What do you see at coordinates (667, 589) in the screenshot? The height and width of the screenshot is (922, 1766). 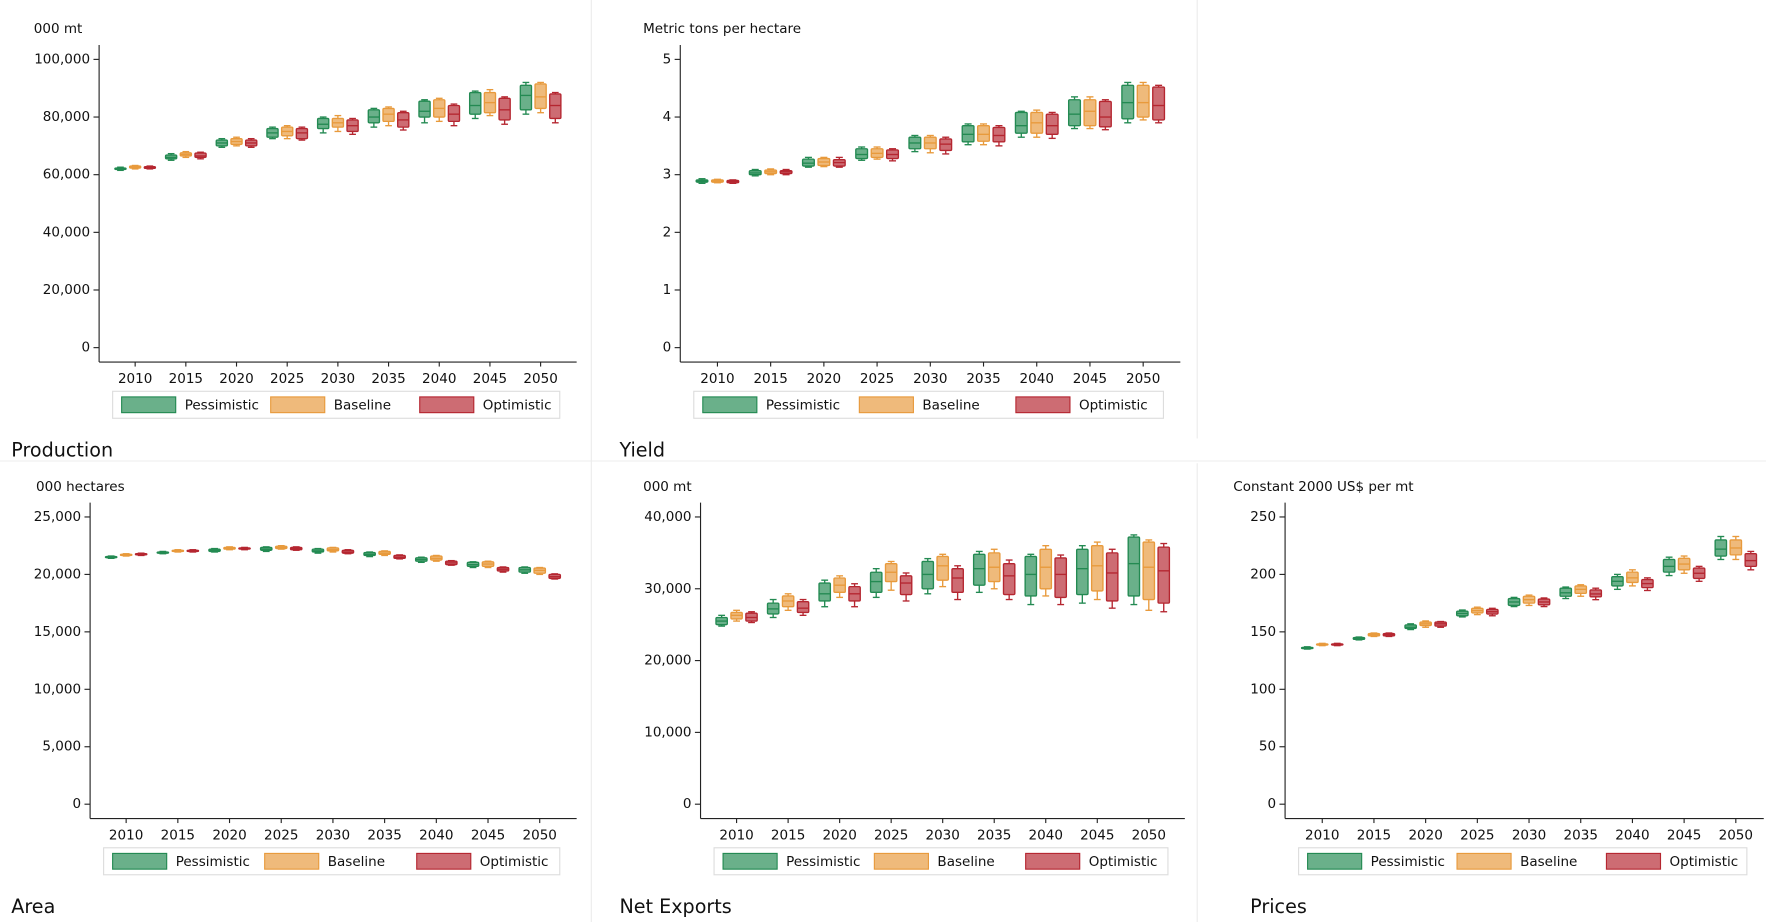 I see `y-tick-label: 30,000` at bounding box center [667, 589].